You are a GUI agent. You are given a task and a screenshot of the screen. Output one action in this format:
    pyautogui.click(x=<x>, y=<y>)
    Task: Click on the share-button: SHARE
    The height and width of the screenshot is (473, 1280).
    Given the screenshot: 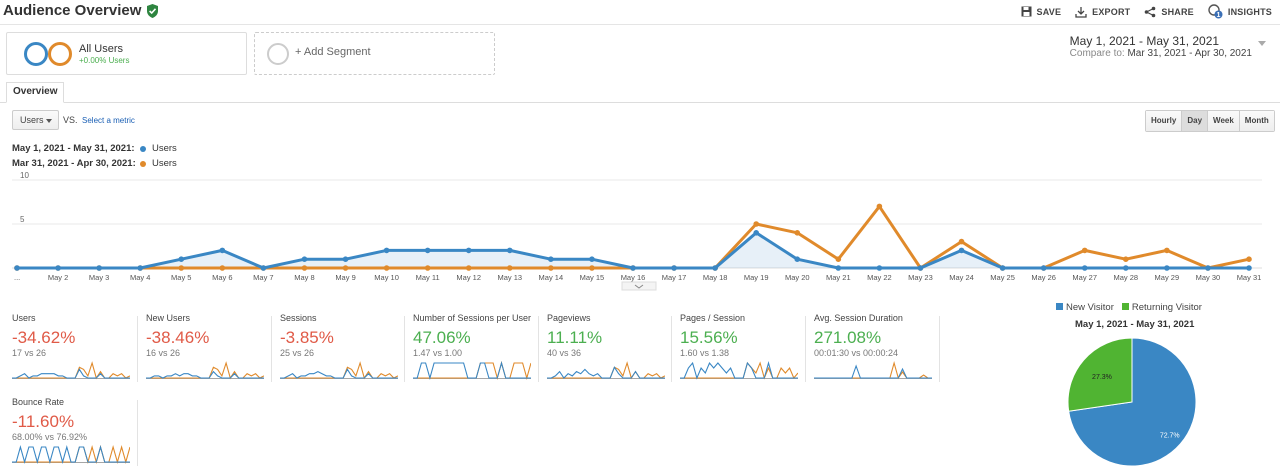 What is the action you would take?
    pyautogui.click(x=1169, y=12)
    